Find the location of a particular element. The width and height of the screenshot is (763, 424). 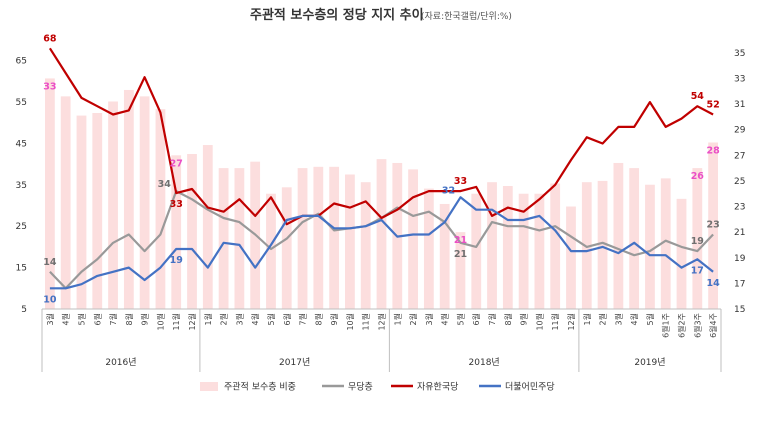

year-label: 2018년 is located at coordinates (484, 362).